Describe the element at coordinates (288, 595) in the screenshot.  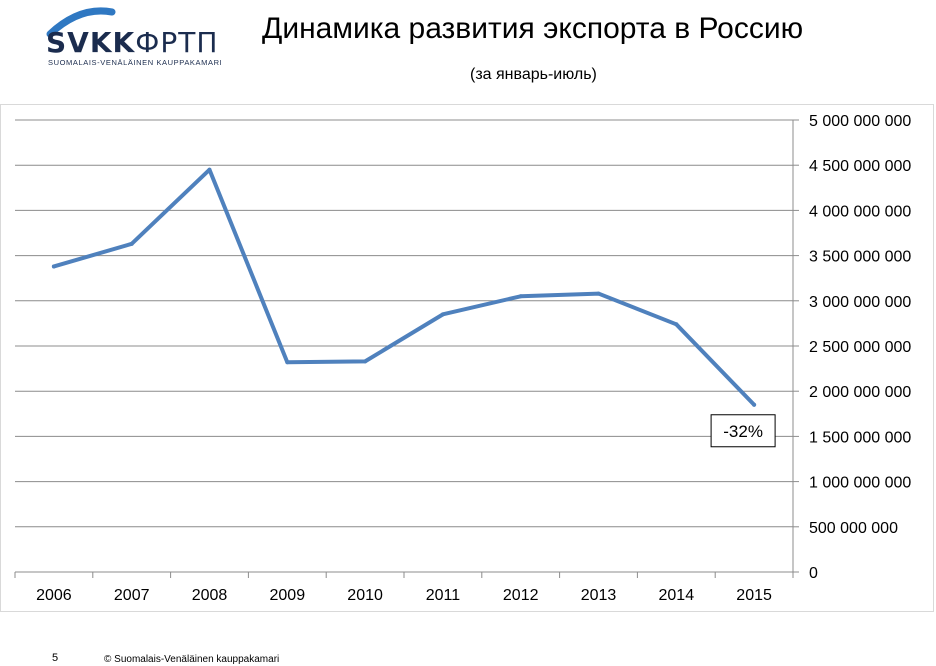
I see `x-tick-label: 2009` at that location.